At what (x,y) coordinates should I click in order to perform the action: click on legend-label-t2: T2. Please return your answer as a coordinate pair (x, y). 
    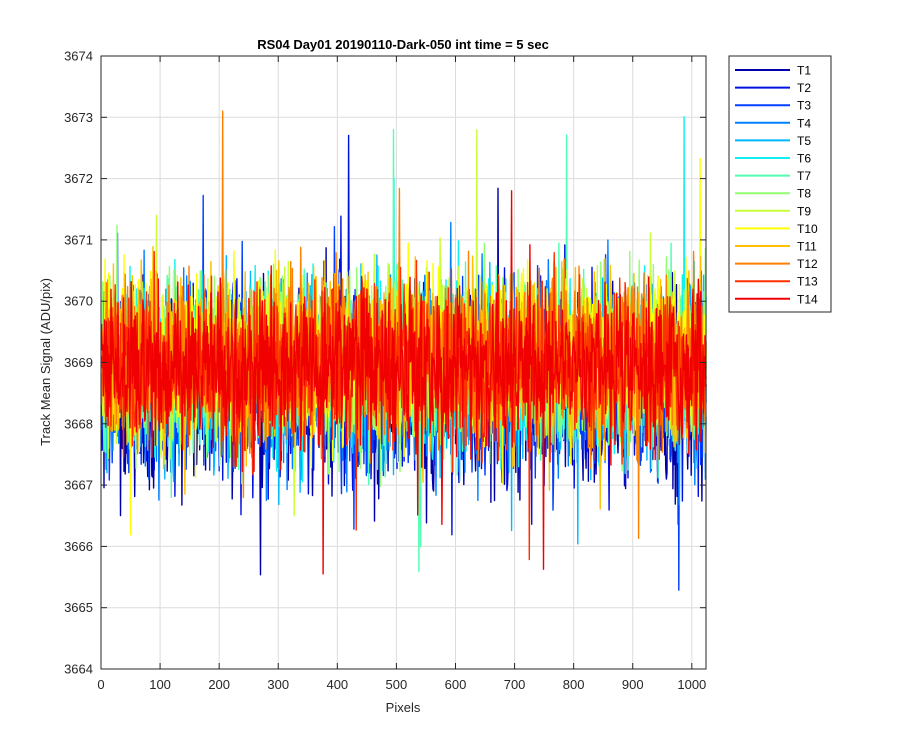
    Looking at the image, I should click on (804, 88).